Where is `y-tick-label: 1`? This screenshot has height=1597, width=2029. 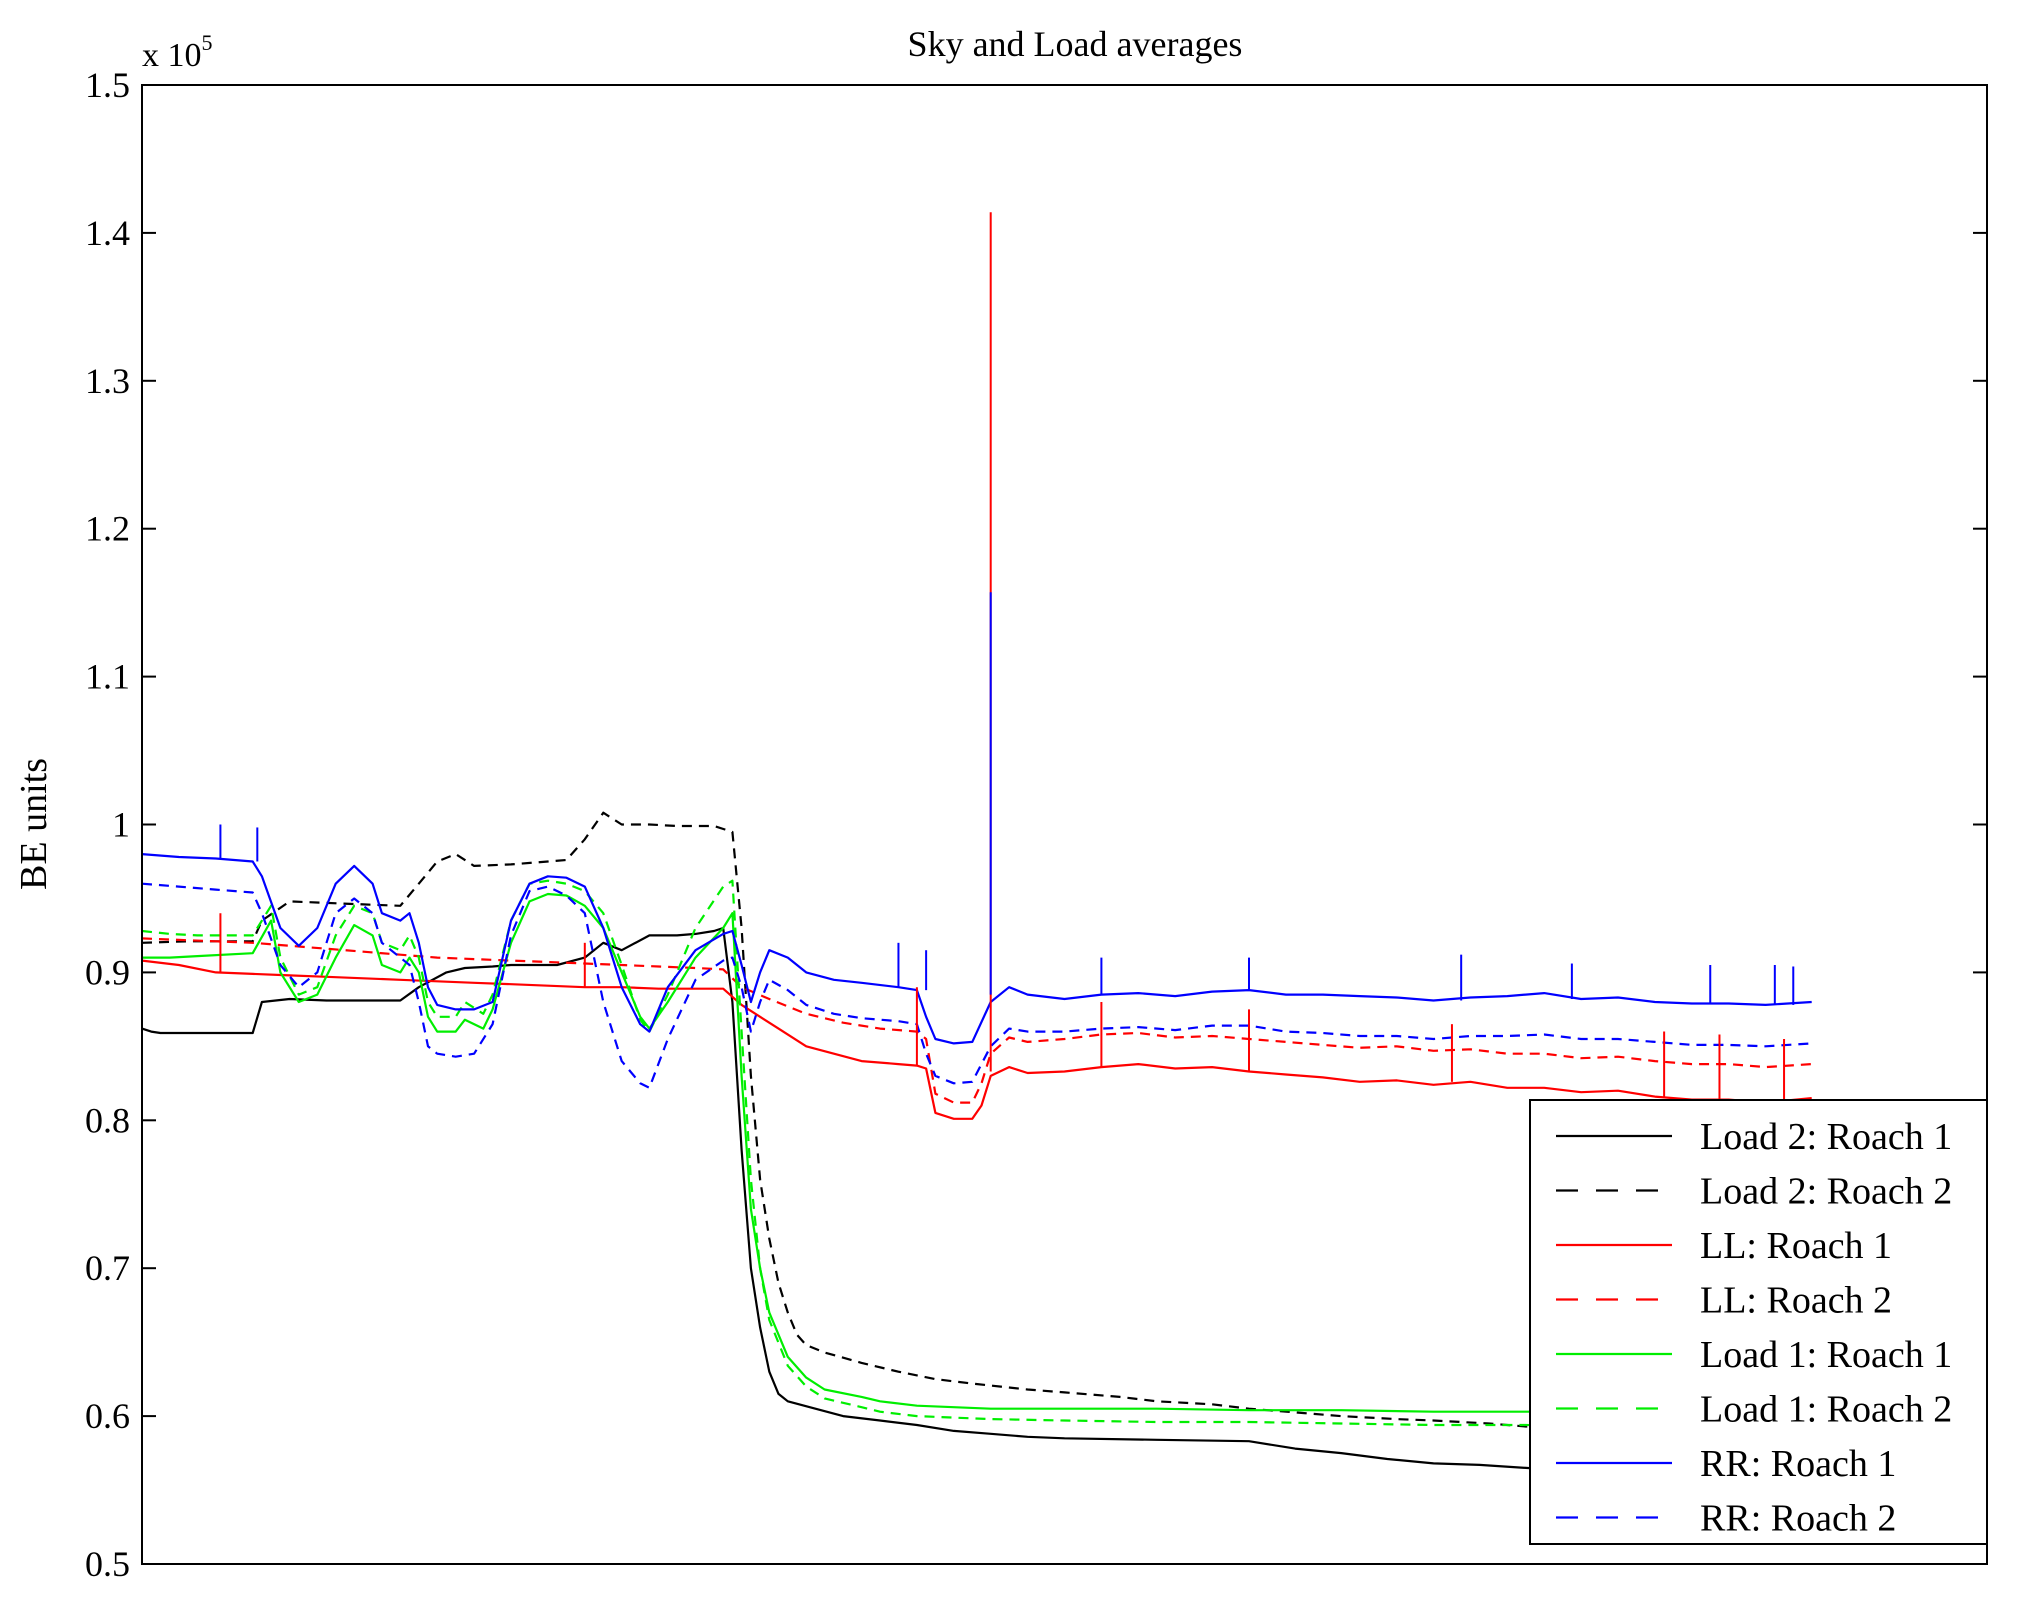 y-tick-label: 1 is located at coordinates (121, 825).